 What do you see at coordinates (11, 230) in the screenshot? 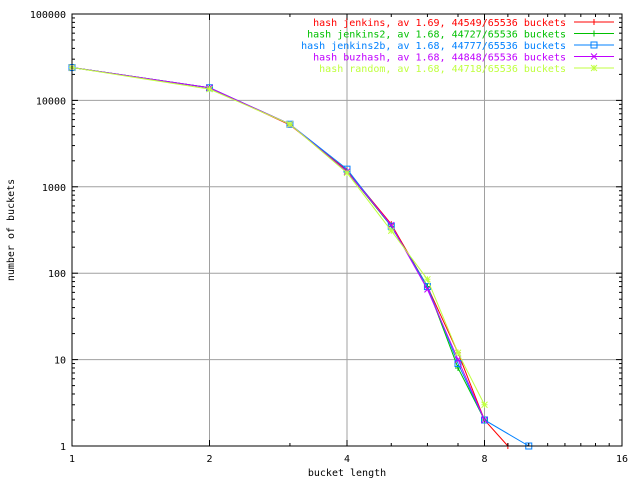
I see `y-axis-label: number of buckets` at bounding box center [11, 230].